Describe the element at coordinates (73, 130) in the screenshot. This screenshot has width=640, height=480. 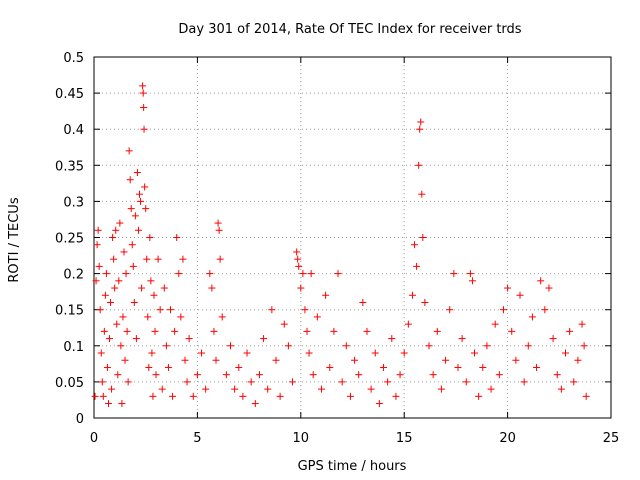
I see `y-tick-label: 0.4` at that location.